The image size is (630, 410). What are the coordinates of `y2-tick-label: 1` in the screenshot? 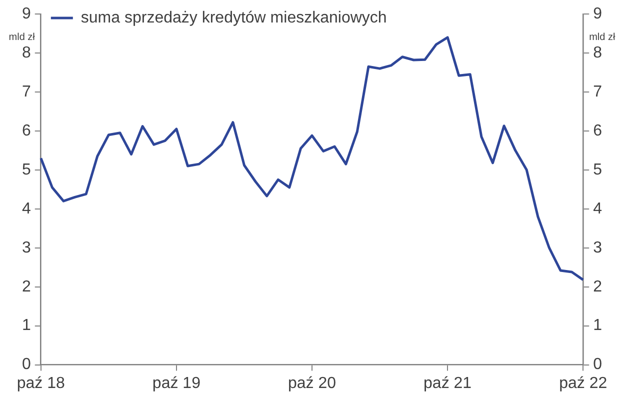 It's located at (597, 325).